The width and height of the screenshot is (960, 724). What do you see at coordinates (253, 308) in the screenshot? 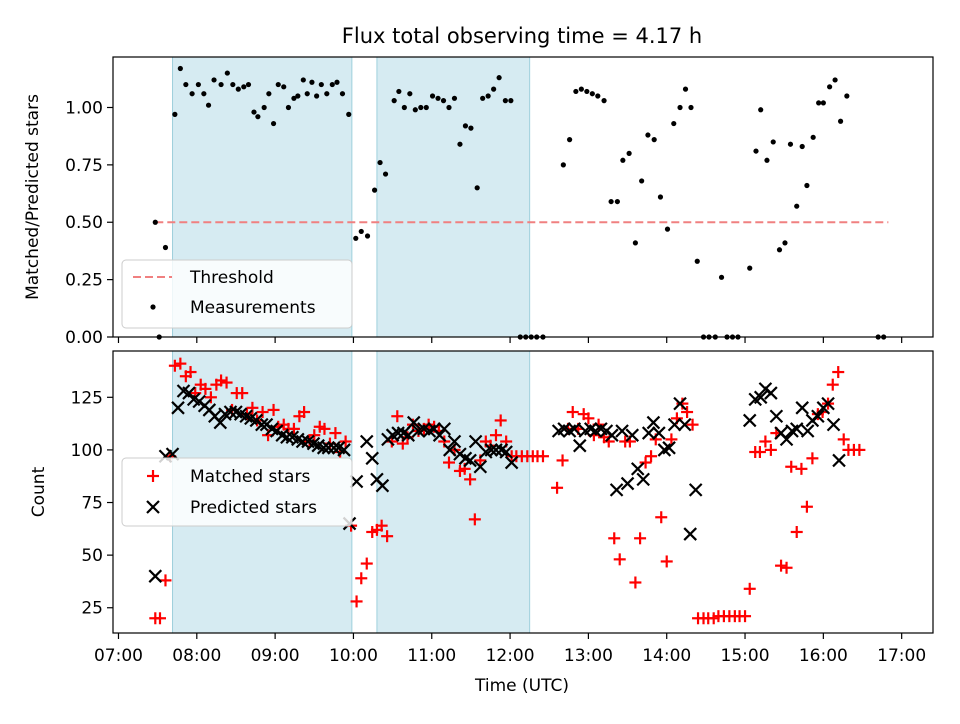
I see `measurements-legend-label: Measurements` at bounding box center [253, 308].